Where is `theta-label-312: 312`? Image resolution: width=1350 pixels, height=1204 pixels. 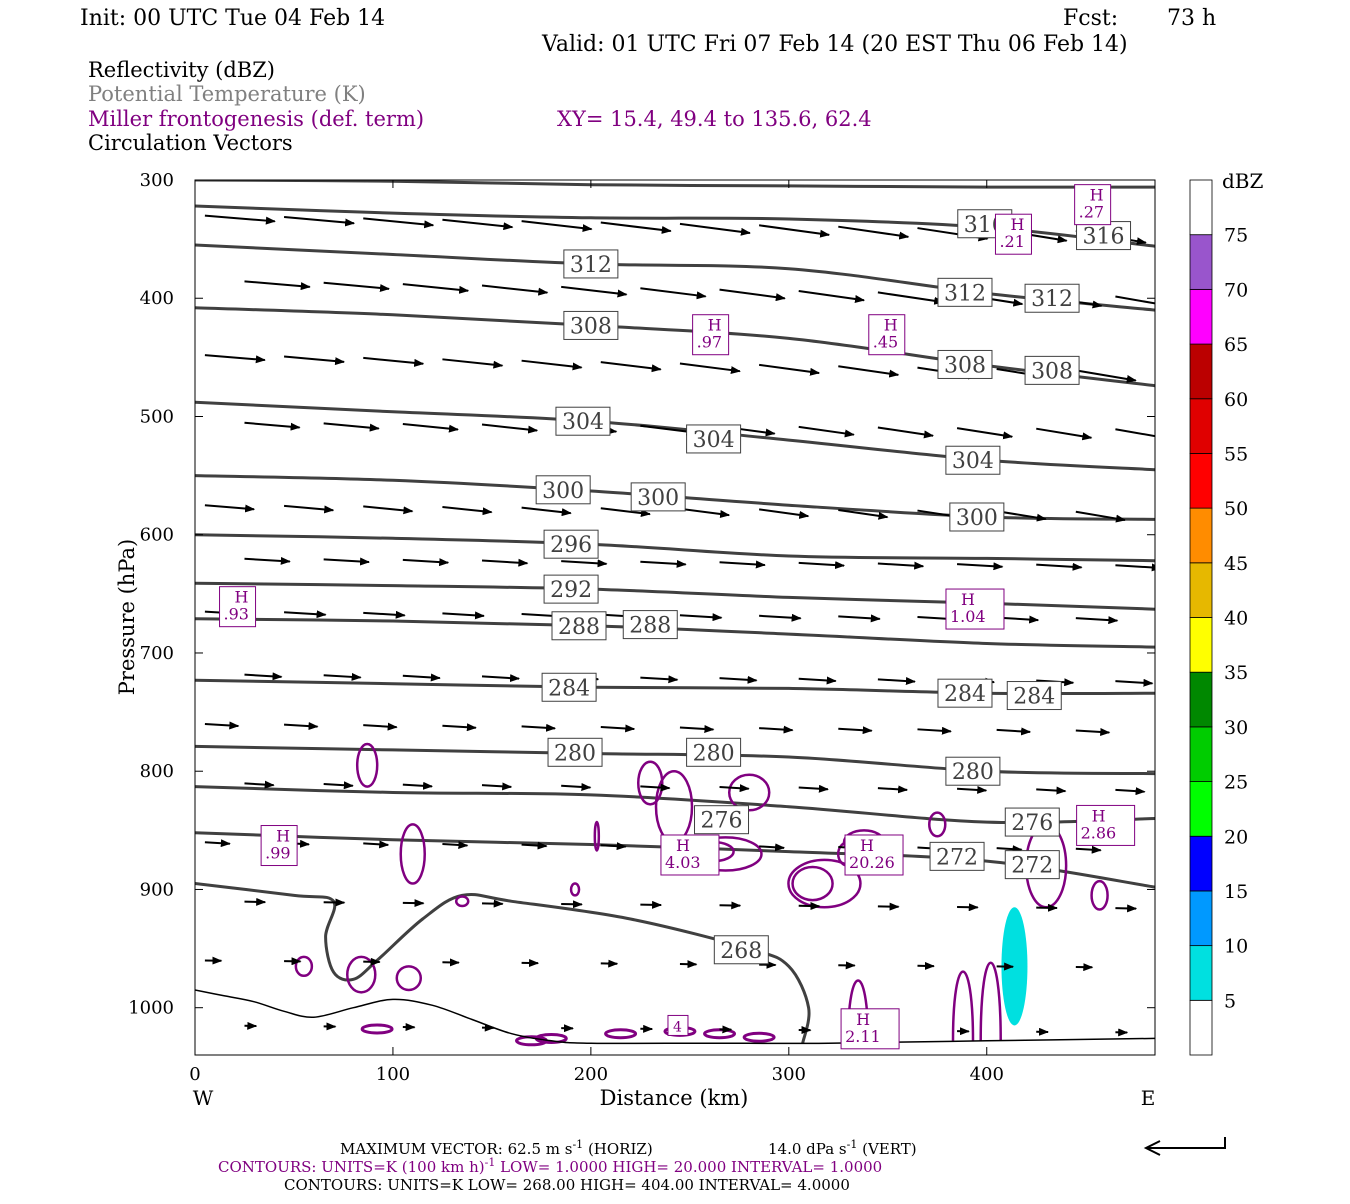
theta-label-312: 312 is located at coordinates (1052, 298).